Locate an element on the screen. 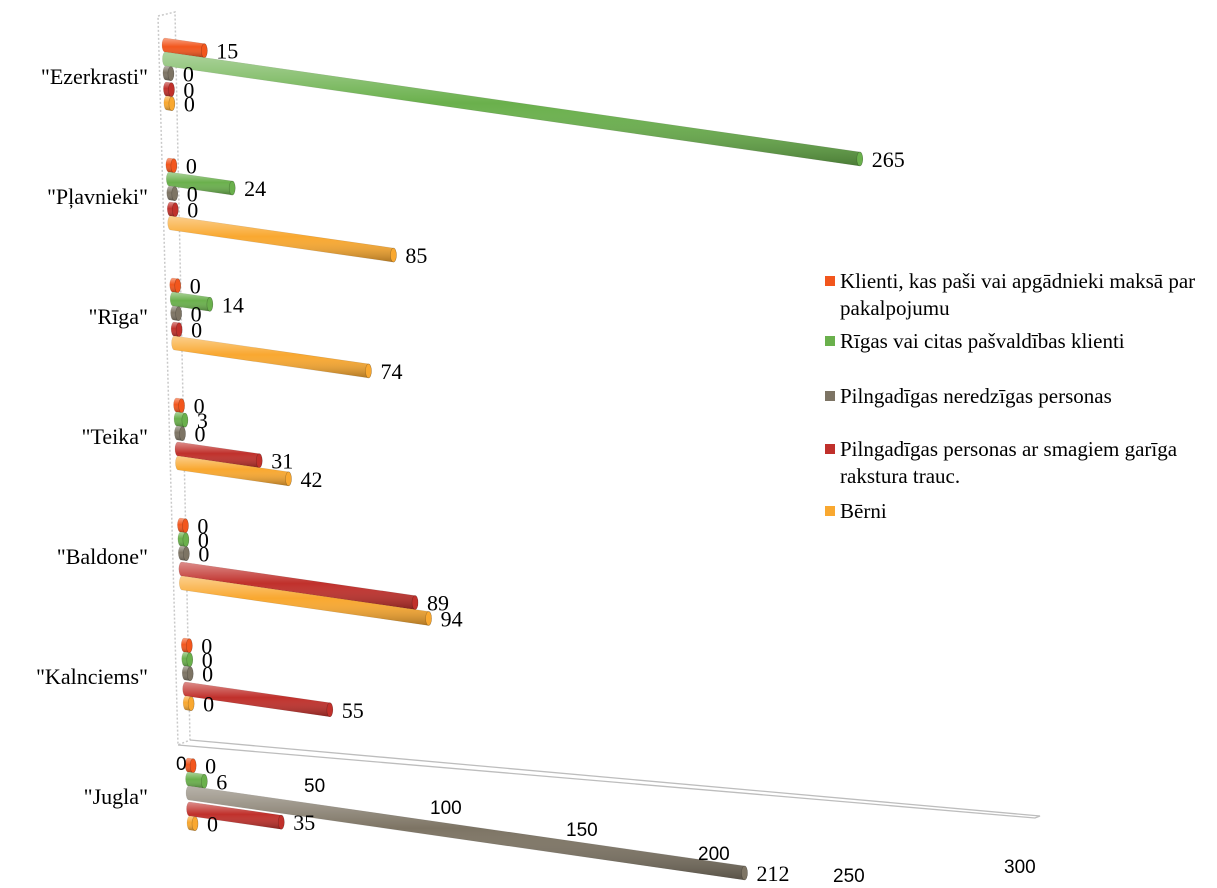 Image resolution: width=1217 pixels, height=888 pixels. legend-item-pilngadigas-neredzigas-personas: Pilngadīgas neredzīgas personas is located at coordinates (1020, 396).